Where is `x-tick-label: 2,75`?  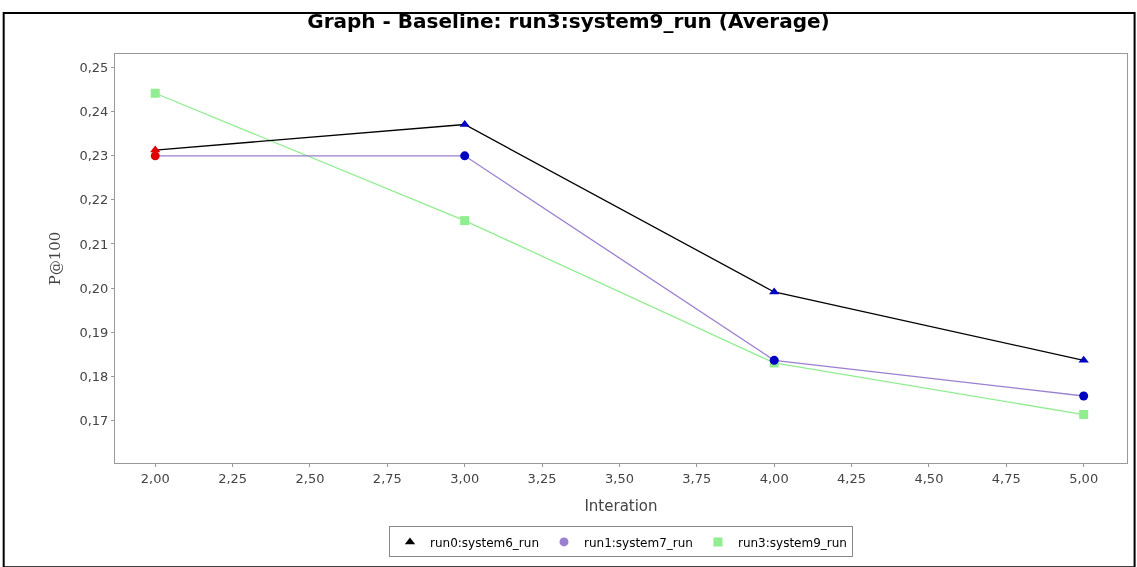 x-tick-label: 2,75 is located at coordinates (387, 478).